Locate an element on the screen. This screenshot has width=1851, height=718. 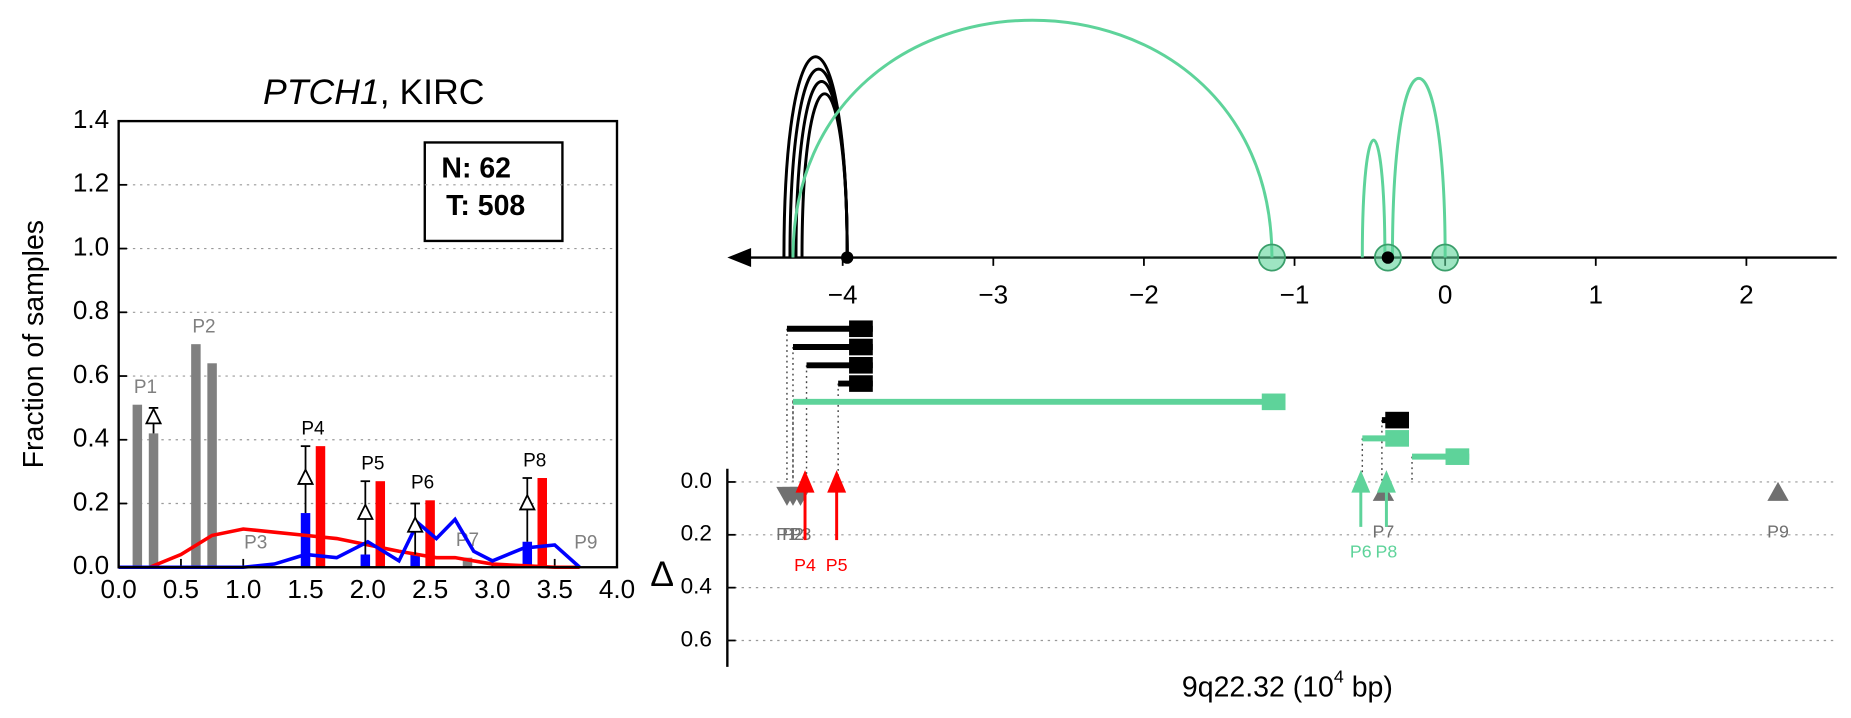
x-tick-label: −3 is located at coordinates (993, 295).